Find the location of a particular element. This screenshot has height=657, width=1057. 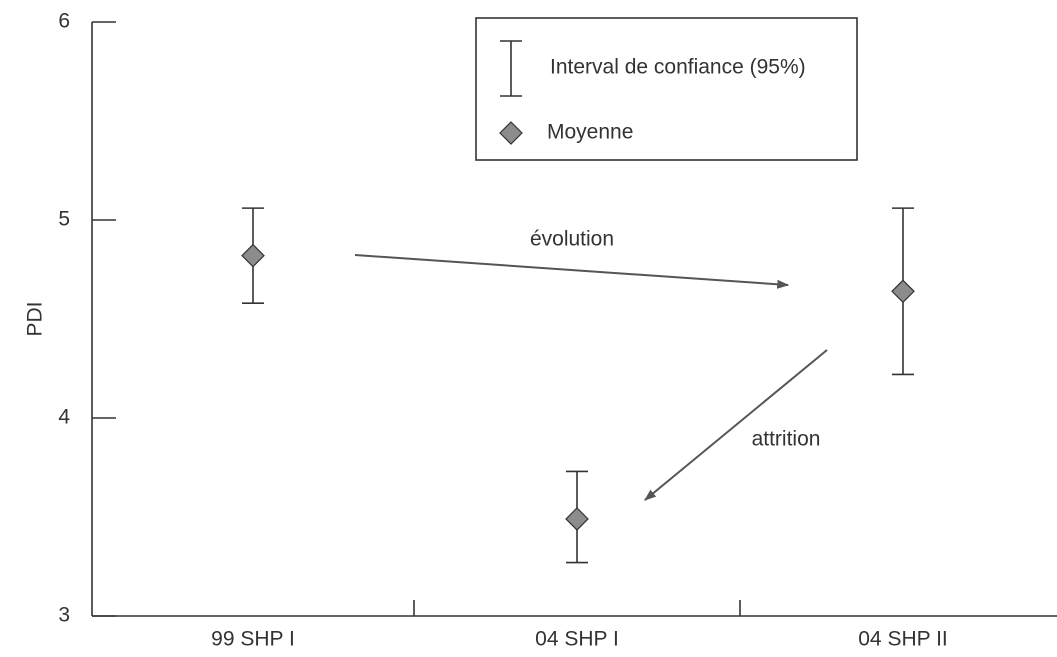

legend-box is located at coordinates (666, 89).